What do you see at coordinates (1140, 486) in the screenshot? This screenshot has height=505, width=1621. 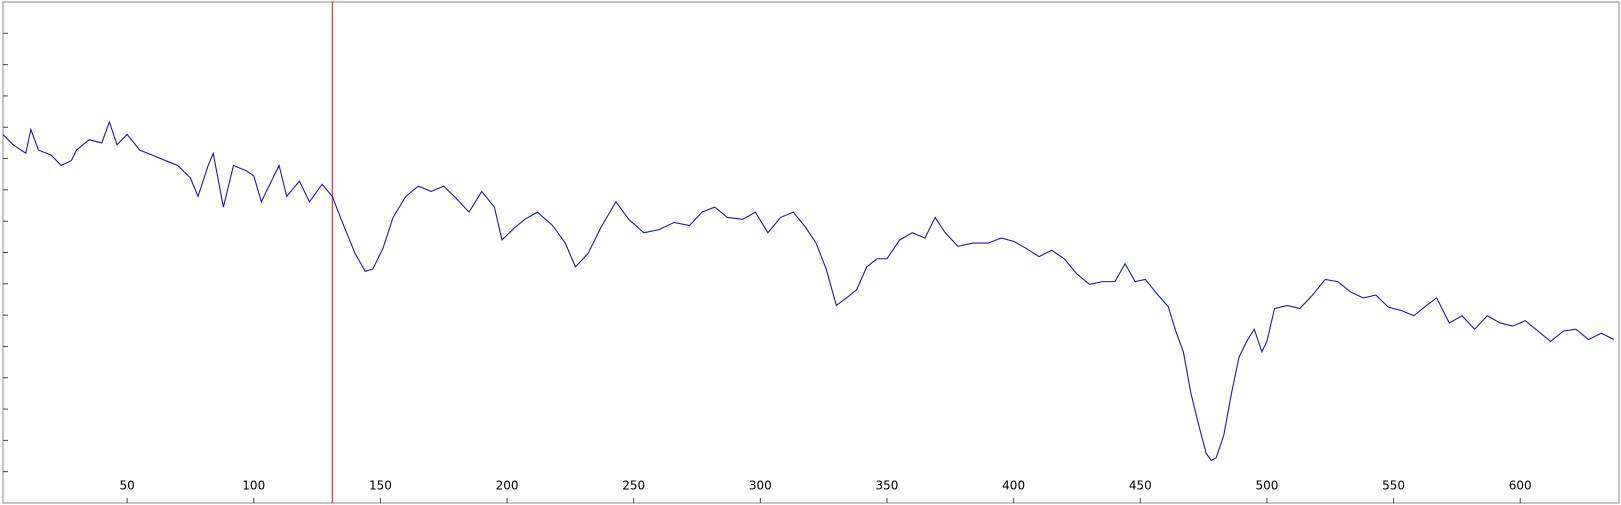 I see `x-tick-label: 450` at bounding box center [1140, 486].